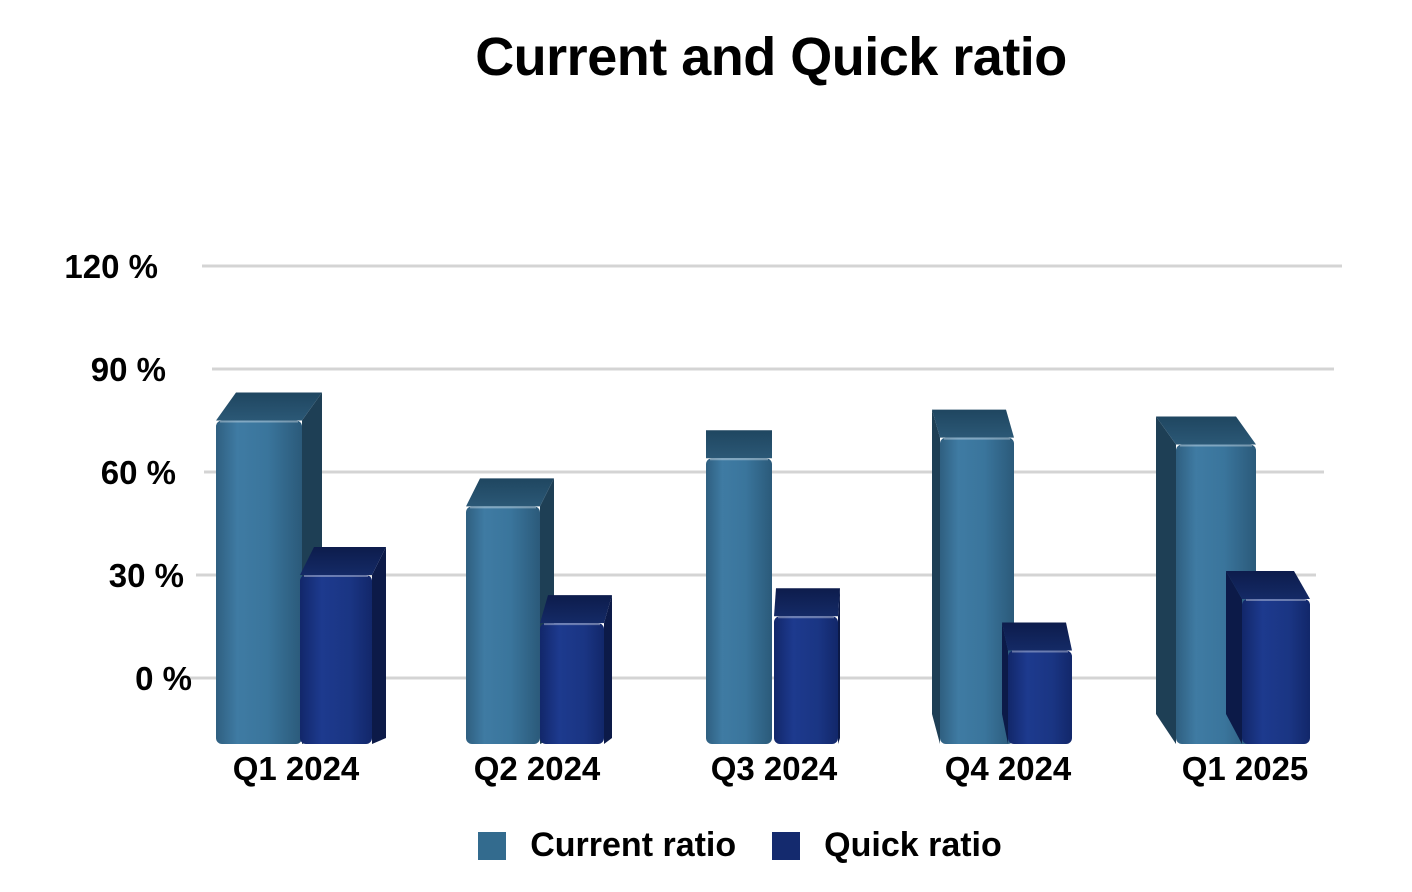 This screenshot has width=1412, height=892. I want to click on x-tick-label: Q3 2024, so click(774, 768).